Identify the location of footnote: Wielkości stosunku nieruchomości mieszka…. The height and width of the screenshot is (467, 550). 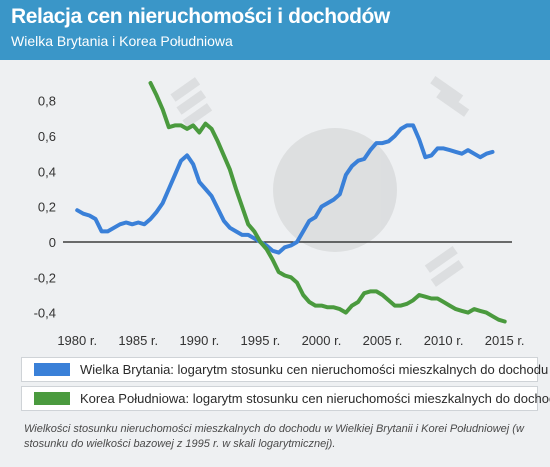
(274, 436).